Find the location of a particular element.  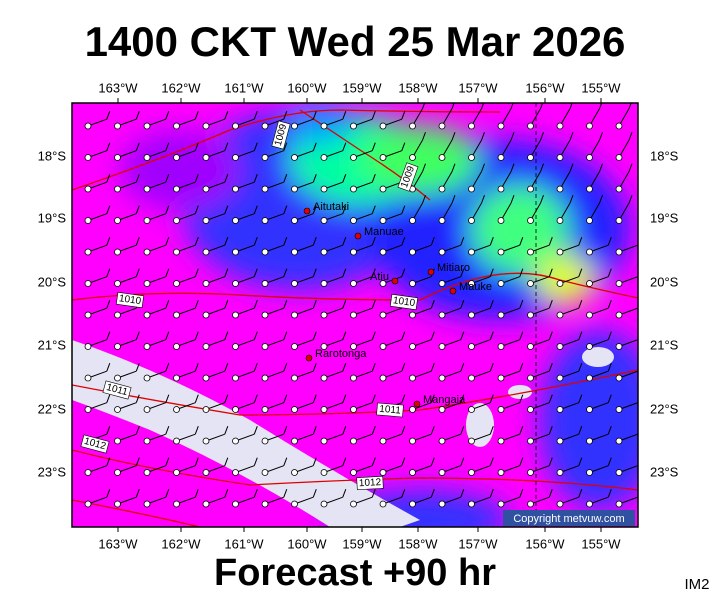

isobar-label: 1011 is located at coordinates (117, 390).